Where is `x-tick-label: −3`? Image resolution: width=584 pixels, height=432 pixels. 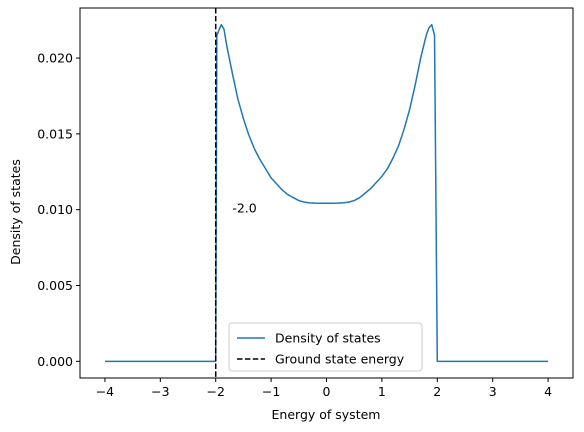 x-tick-label: −3 is located at coordinates (160, 391).